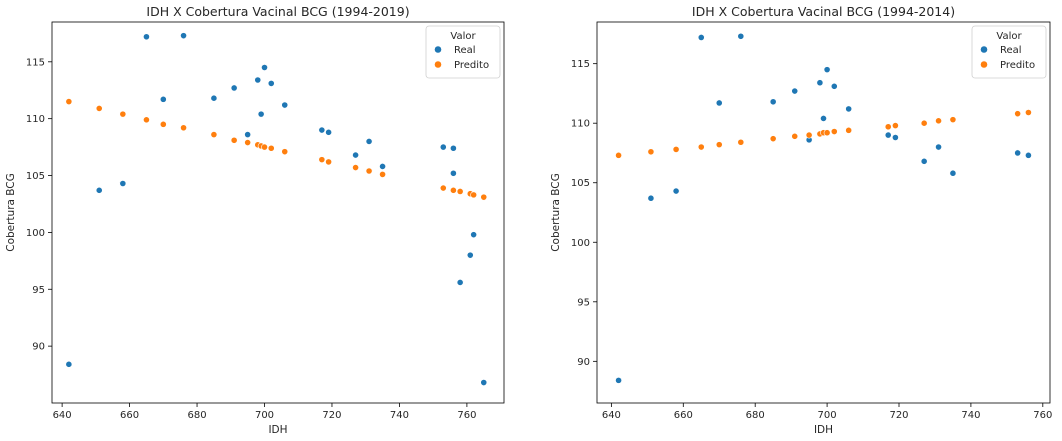 Image resolution: width=1062 pixels, height=441 pixels. I want to click on chart-title: IDH X Cobertura Vacinal BCG (1994-2014), so click(823, 11).